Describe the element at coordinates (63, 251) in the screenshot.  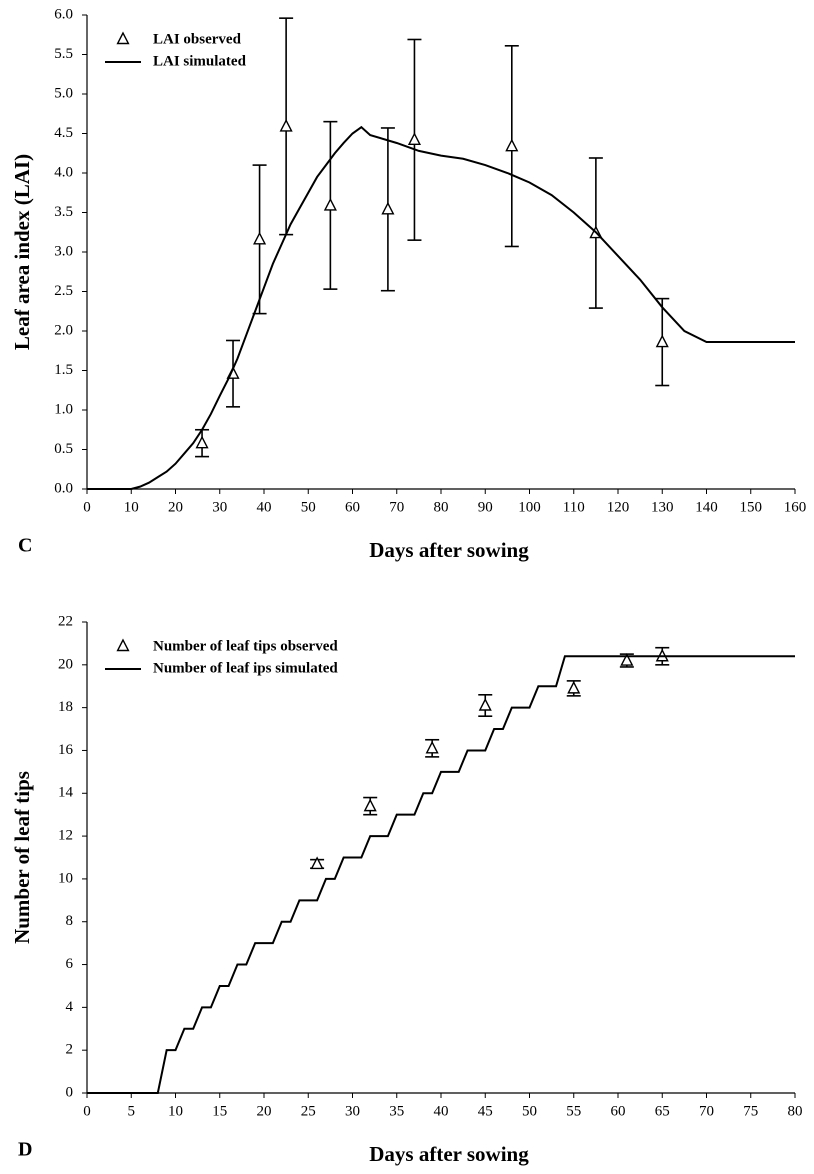
I see `y-tick-label: 3.0` at that location.